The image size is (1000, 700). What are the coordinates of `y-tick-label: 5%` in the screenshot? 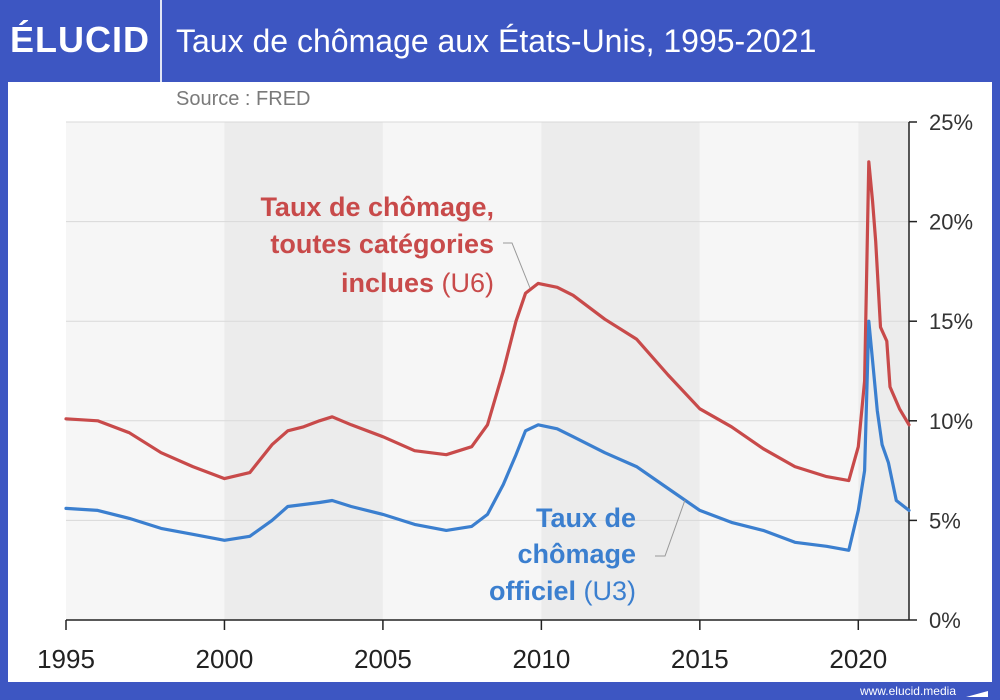 It's located at (945, 520).